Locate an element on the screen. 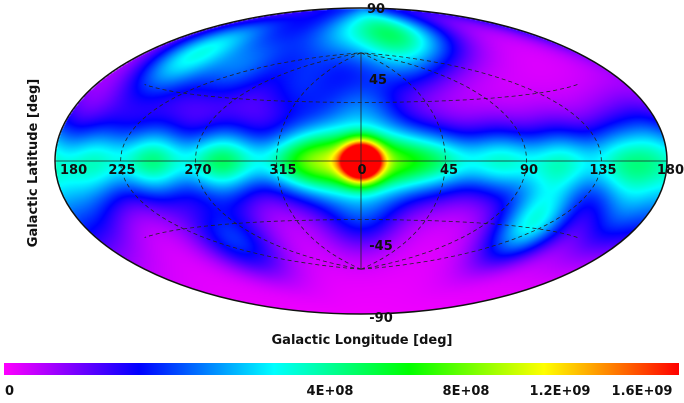 The height and width of the screenshot is (403, 684). colorbar-tick-1-2e09: 1.2E+09 is located at coordinates (560, 391).